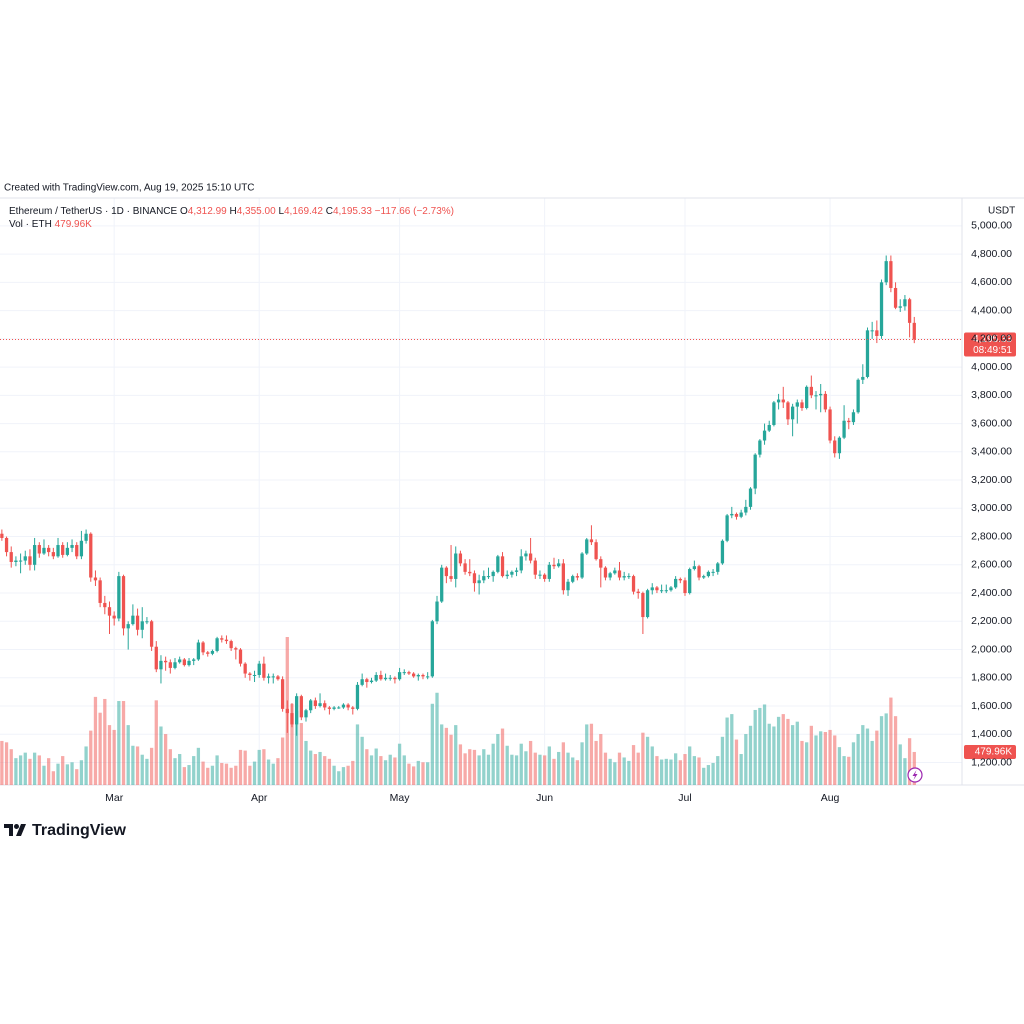  What do you see at coordinates (259, 798) in the screenshot?
I see `x-tick-label: Apr` at bounding box center [259, 798].